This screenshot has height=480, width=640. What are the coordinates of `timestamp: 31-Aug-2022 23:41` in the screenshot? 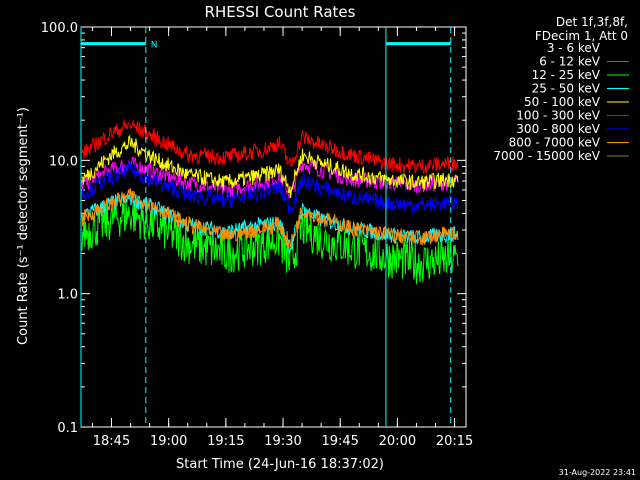 It's located at (597, 472).